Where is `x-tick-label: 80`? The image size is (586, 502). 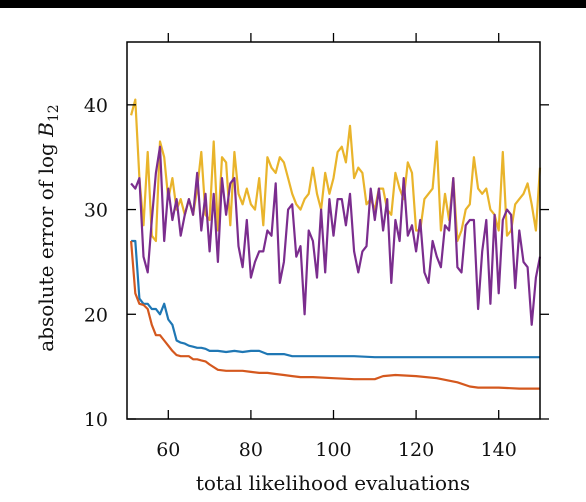
x-tick-label: 80 is located at coordinates (251, 450).